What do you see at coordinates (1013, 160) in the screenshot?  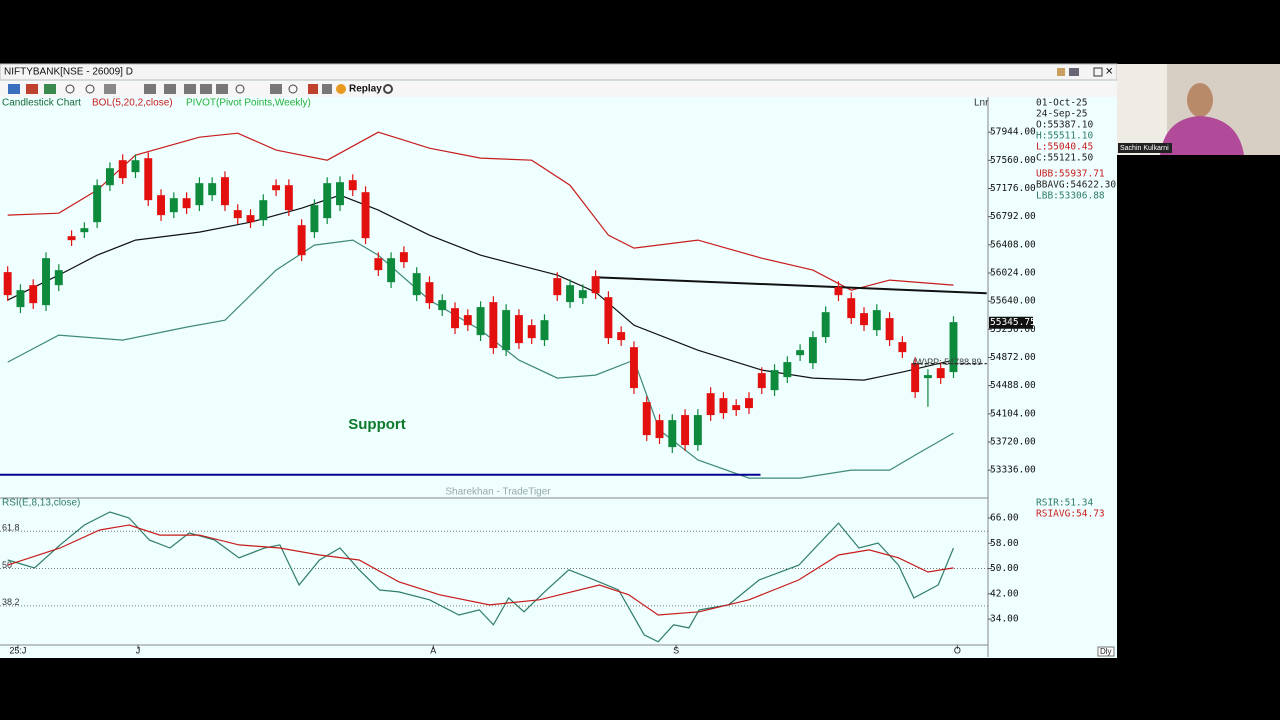 I see `y-tick-label: 57560.00` at bounding box center [1013, 160].